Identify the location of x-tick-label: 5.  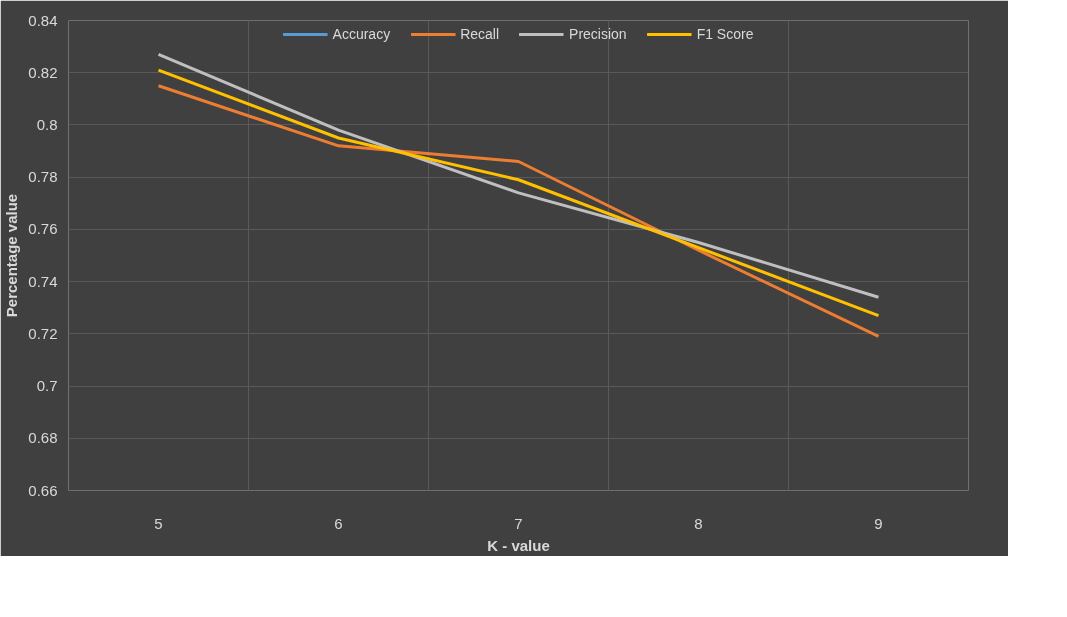
(158, 523).